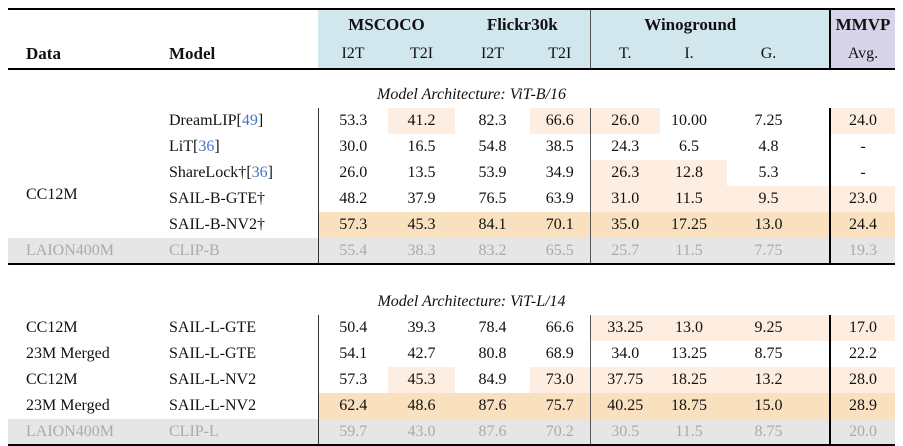  I want to click on model-cell: SAIL-L-NV2, so click(241, 406).